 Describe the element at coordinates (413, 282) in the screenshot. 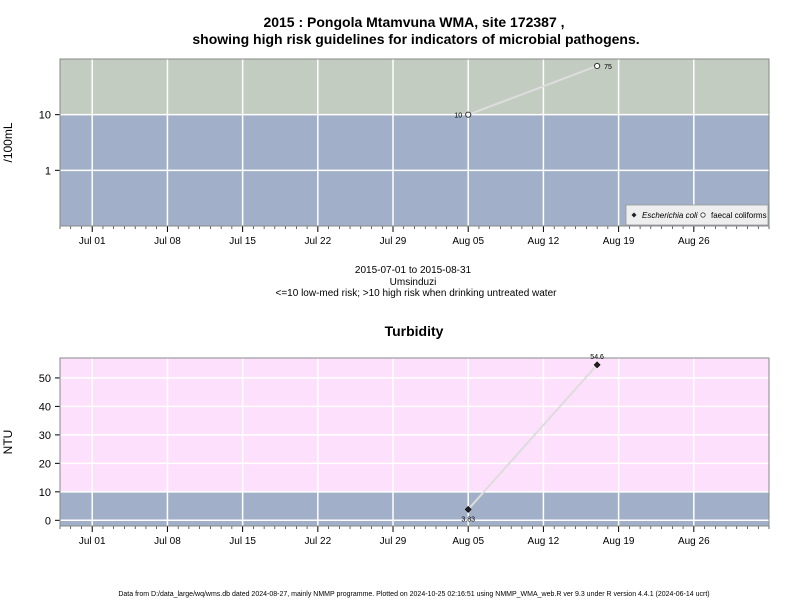

I see `subtitle-place: Umsinduzi` at that location.